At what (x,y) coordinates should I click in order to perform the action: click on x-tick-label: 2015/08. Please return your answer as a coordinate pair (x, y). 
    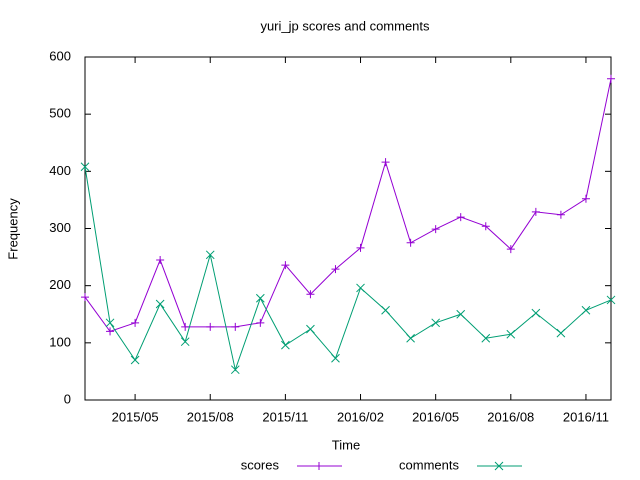
    Looking at the image, I should click on (210, 416).